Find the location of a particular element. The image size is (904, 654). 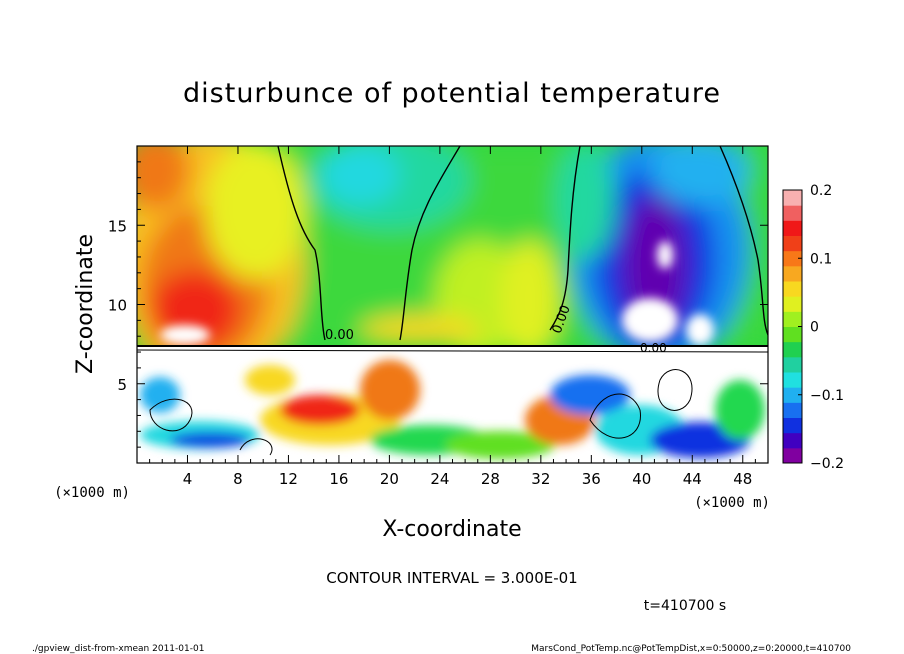

footer-left: ./gpview_dist-from-xmean 2011-01-01 is located at coordinates (118, 649).